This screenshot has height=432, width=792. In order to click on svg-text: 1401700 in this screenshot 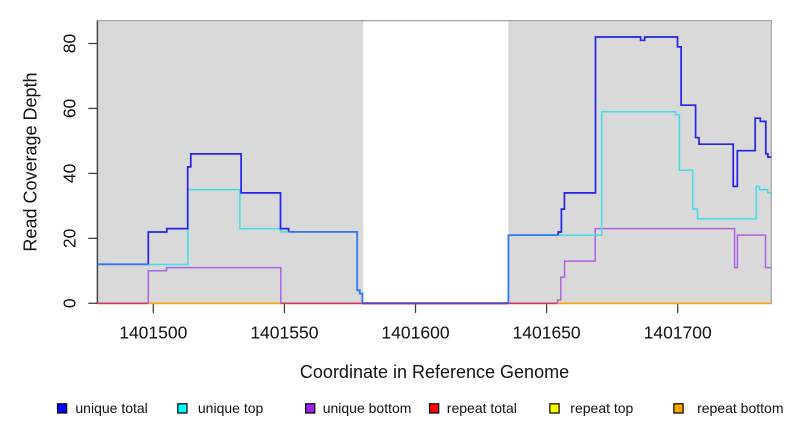, I will do `click(678, 333)`.